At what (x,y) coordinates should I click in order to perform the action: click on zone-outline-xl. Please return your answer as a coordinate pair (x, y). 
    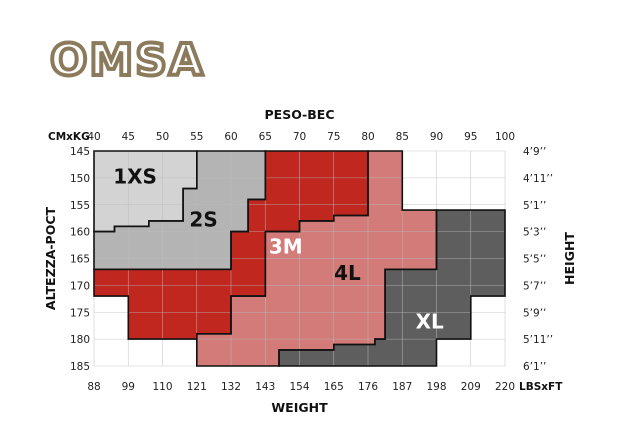
    Looking at the image, I should click on (392, 288).